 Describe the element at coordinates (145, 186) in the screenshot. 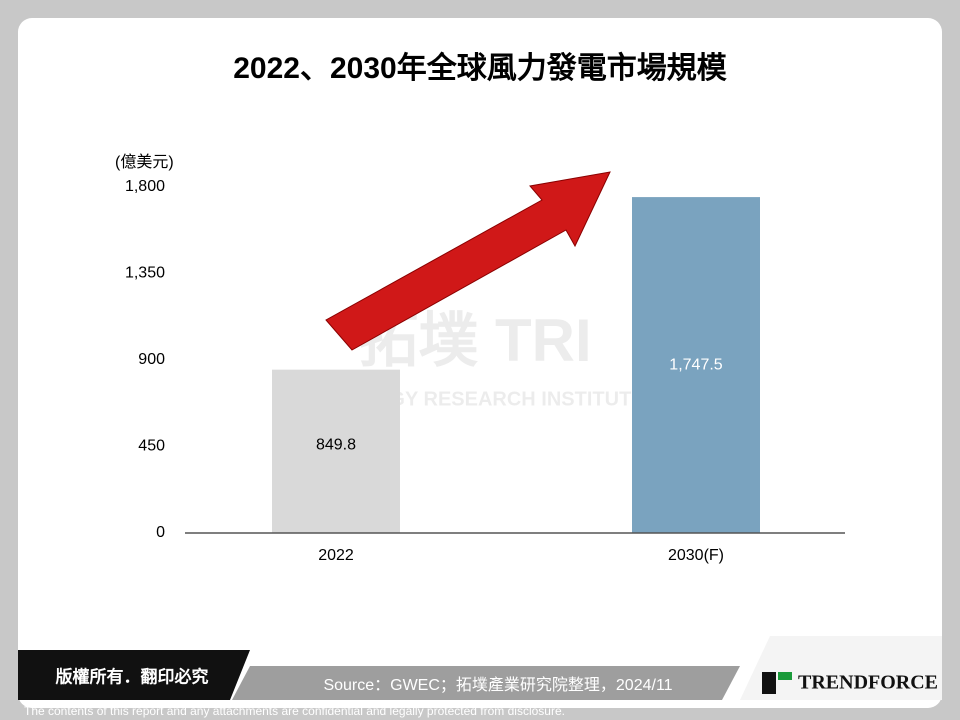

I see `y-tick-label: 1,800` at that location.